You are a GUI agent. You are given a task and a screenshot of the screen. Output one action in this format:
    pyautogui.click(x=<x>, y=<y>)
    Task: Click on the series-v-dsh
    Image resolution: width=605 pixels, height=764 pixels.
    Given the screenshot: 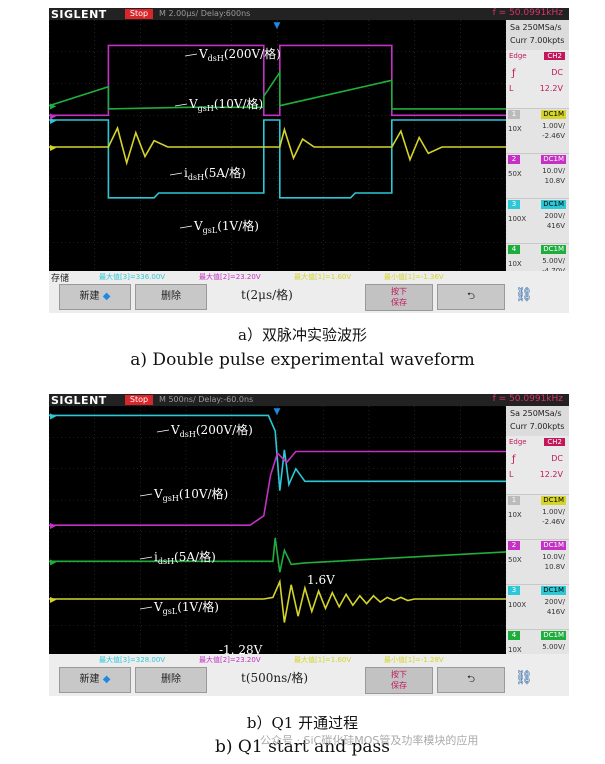 What is the action you would take?
    pyautogui.click(x=277, y=452)
    